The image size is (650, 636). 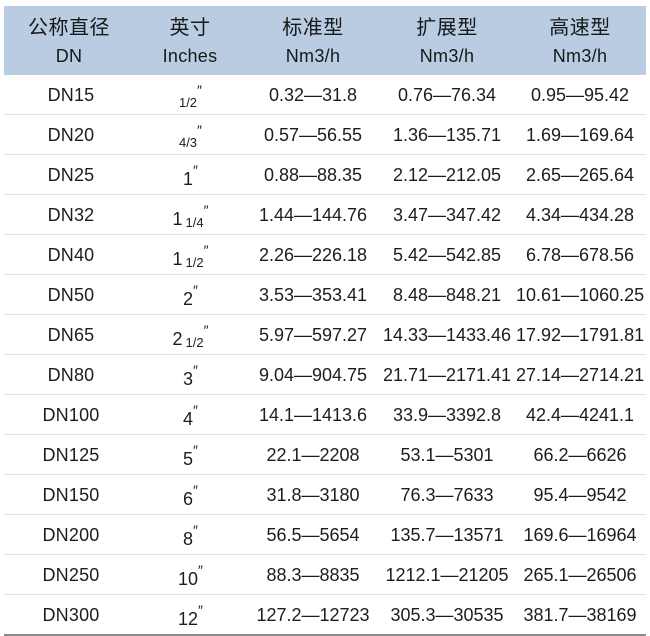 I want to click on cell-extended: 0.76—76.34, so click(x=447, y=95).